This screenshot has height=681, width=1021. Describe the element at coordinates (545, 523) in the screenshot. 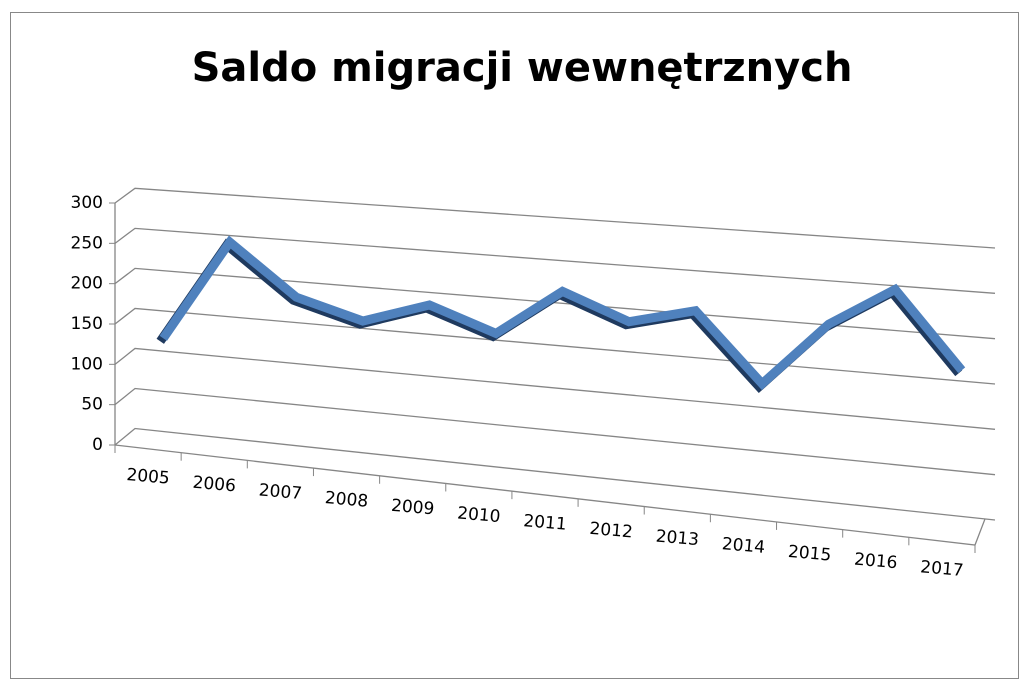

I see `x-tick-label: 2011` at that location.